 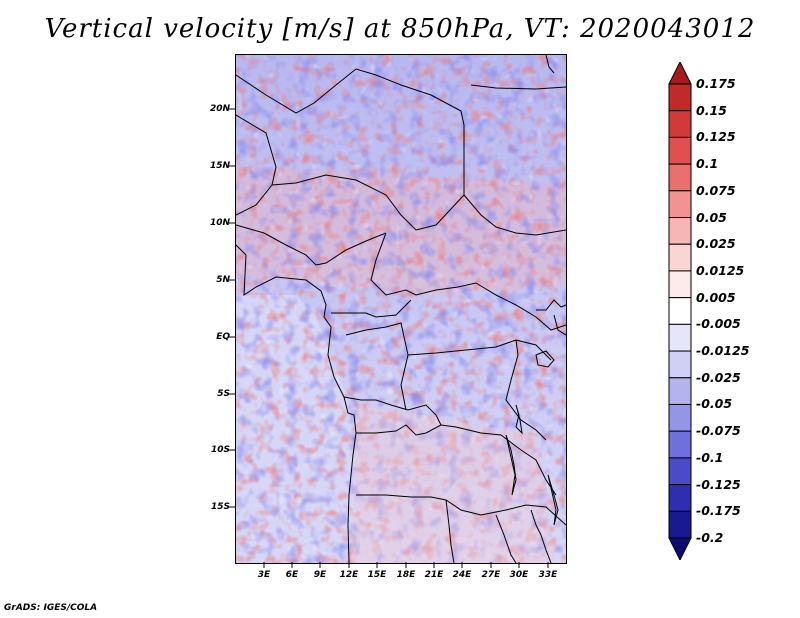 I want to click on lon-label-3e: 3E, so click(x=264, y=575).